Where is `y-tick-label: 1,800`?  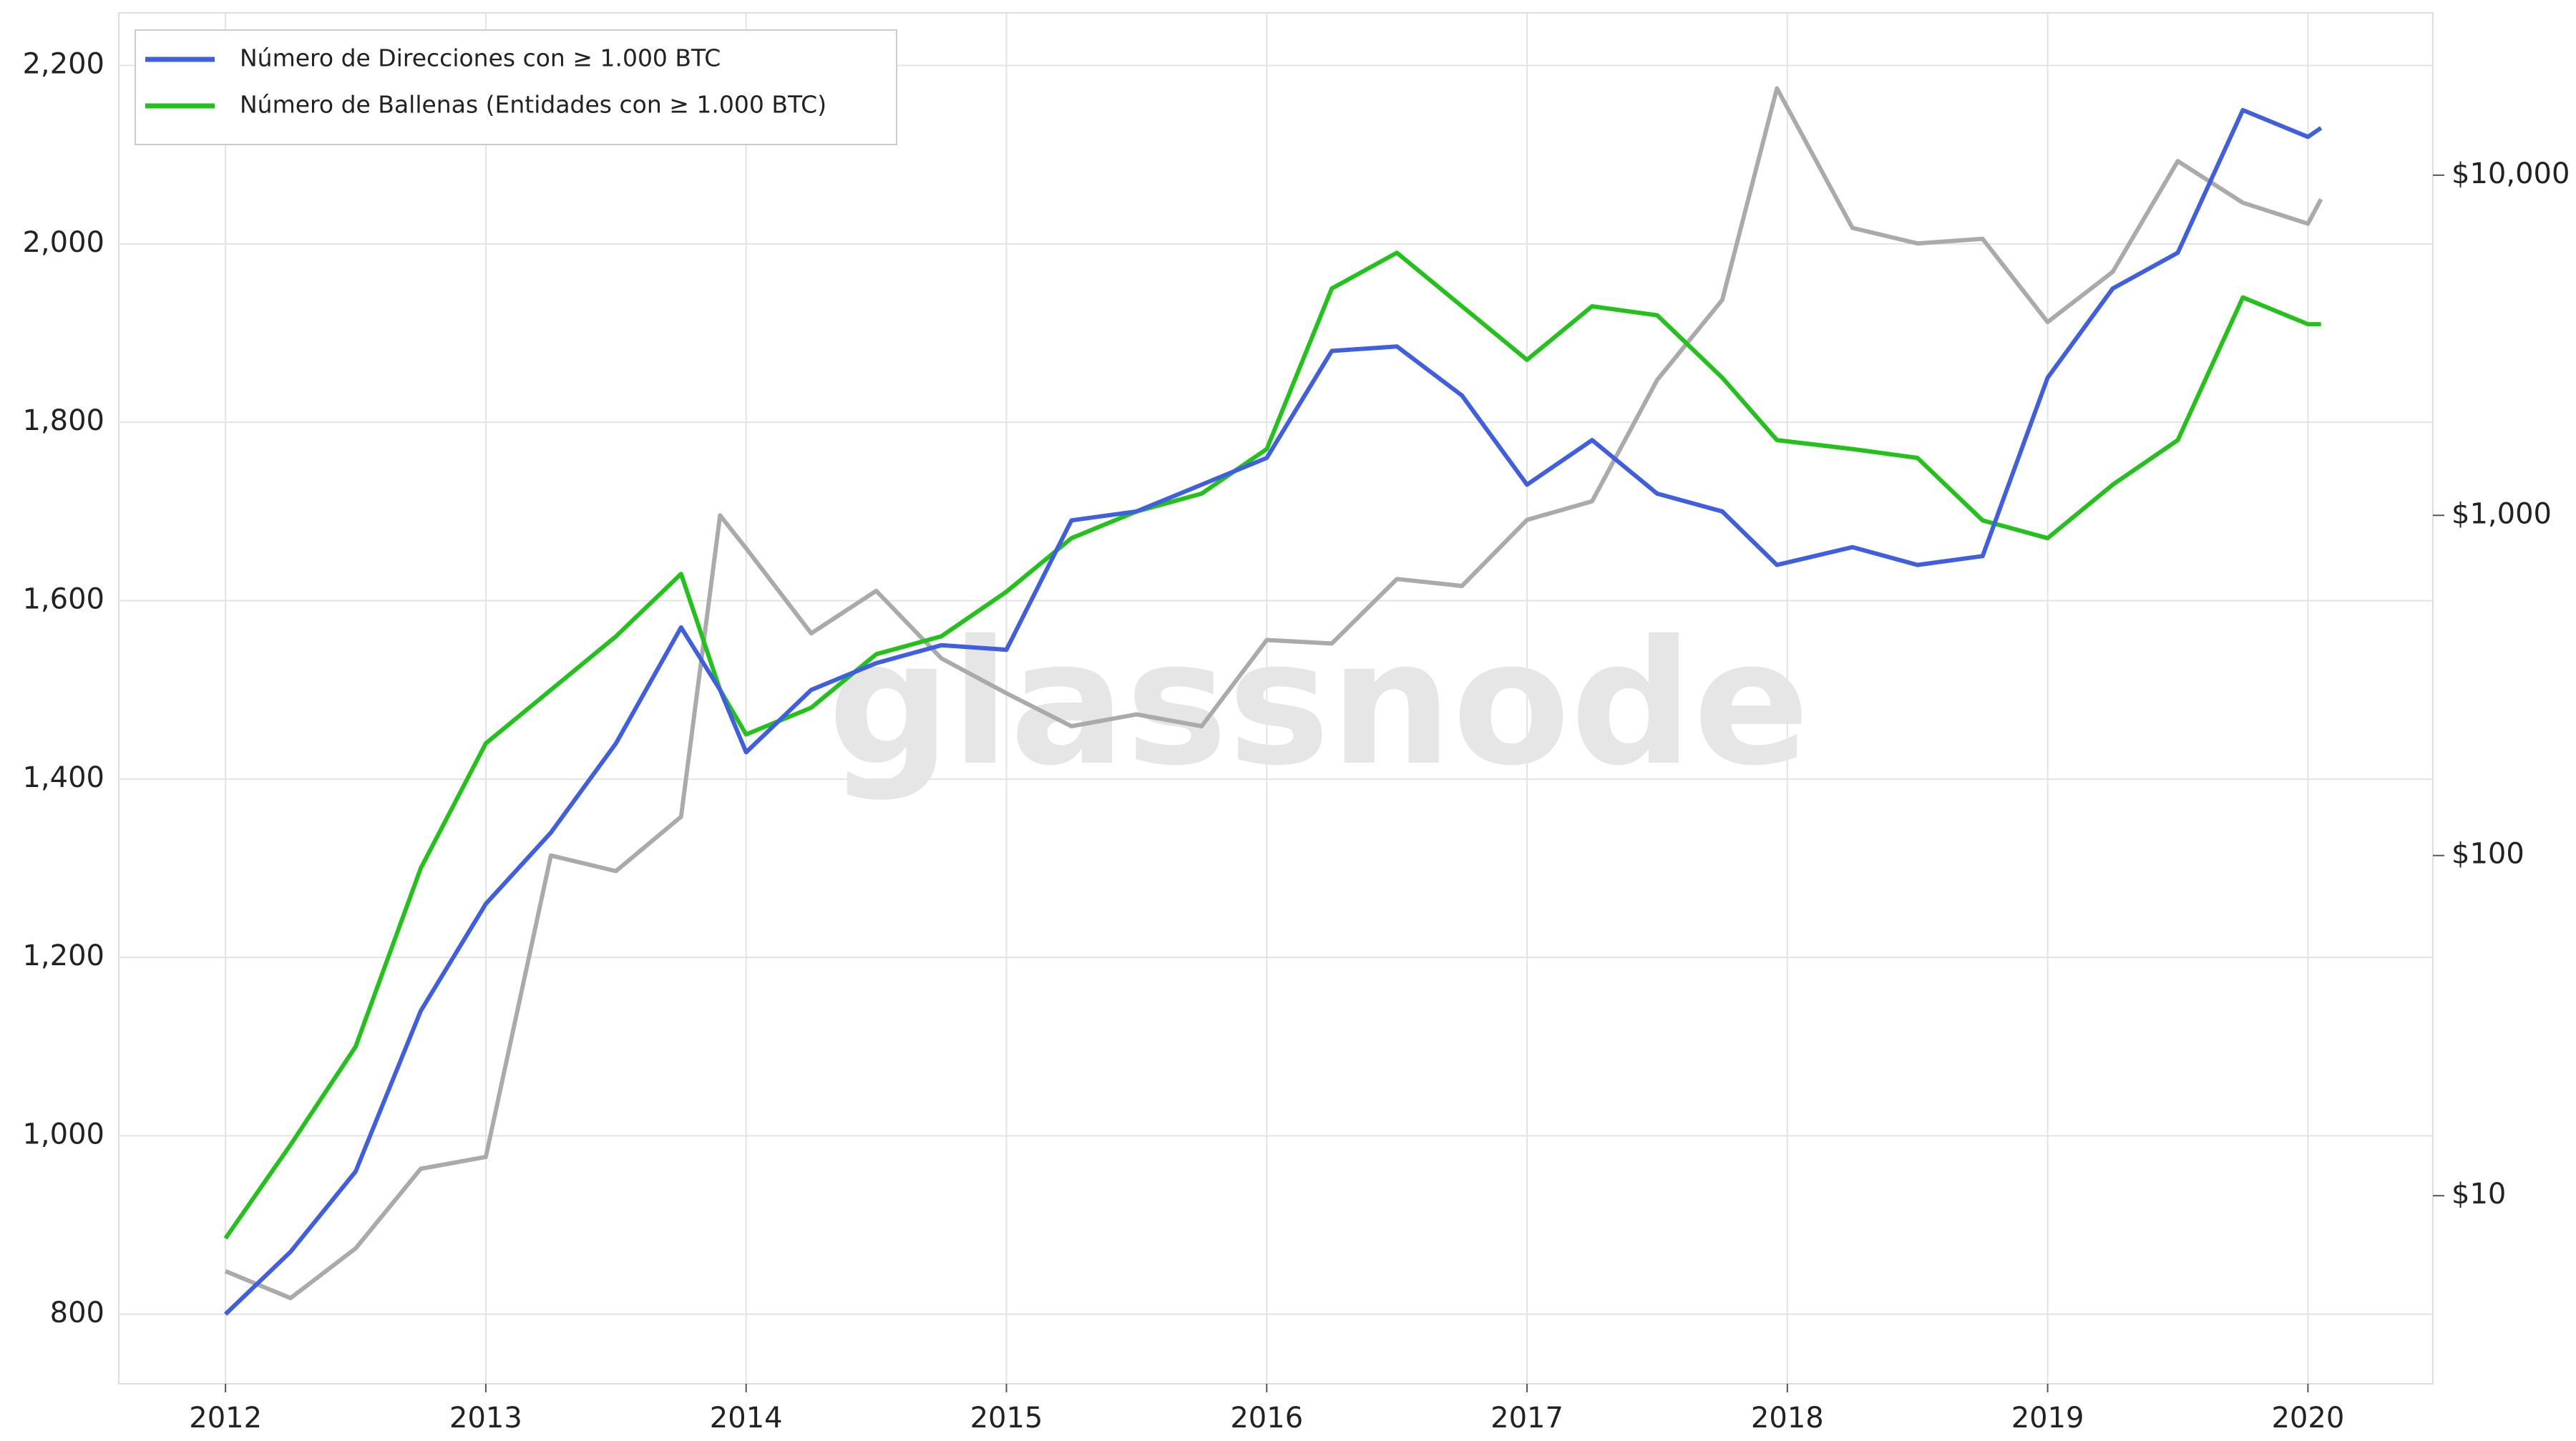
y-tick-label: 1,800 is located at coordinates (63, 421).